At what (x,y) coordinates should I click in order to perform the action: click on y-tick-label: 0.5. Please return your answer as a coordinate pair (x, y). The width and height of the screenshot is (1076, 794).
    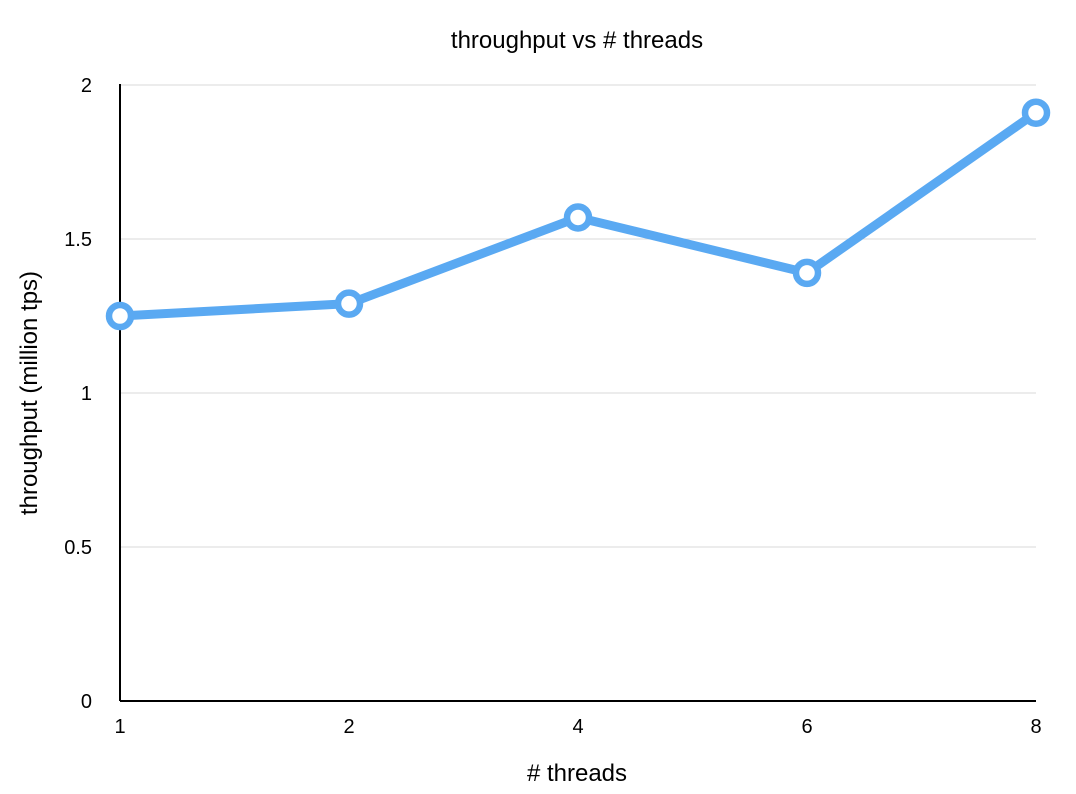
    Looking at the image, I should click on (78, 548).